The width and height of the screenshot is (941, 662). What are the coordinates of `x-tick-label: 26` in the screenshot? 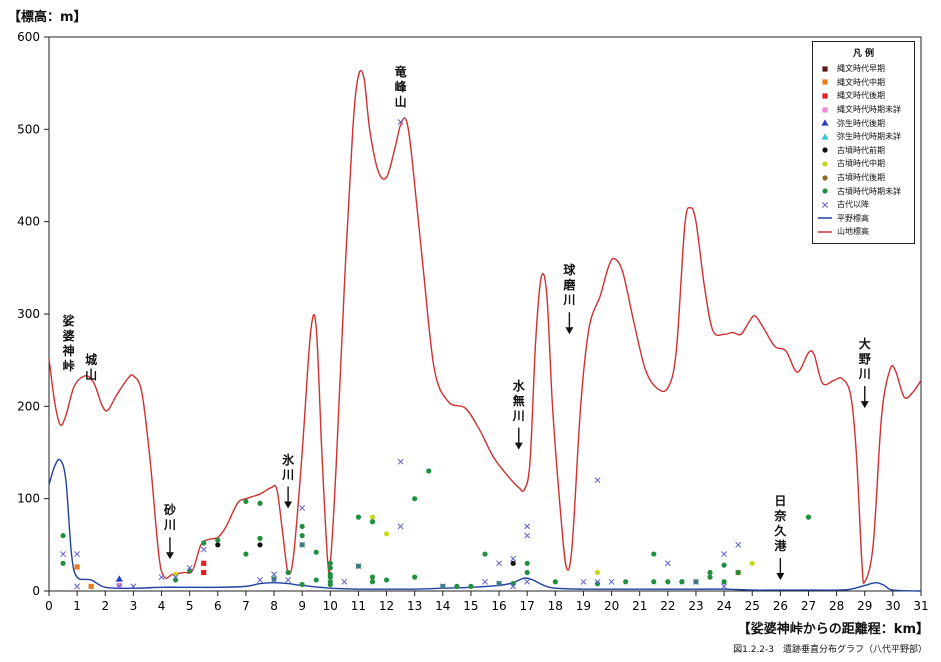 It's located at (780, 606).